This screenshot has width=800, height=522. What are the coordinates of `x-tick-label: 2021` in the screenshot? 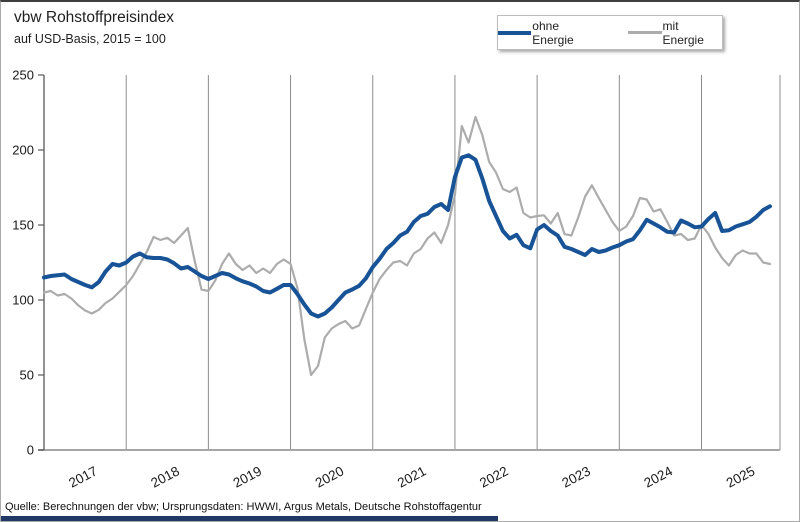 It's located at (412, 476).